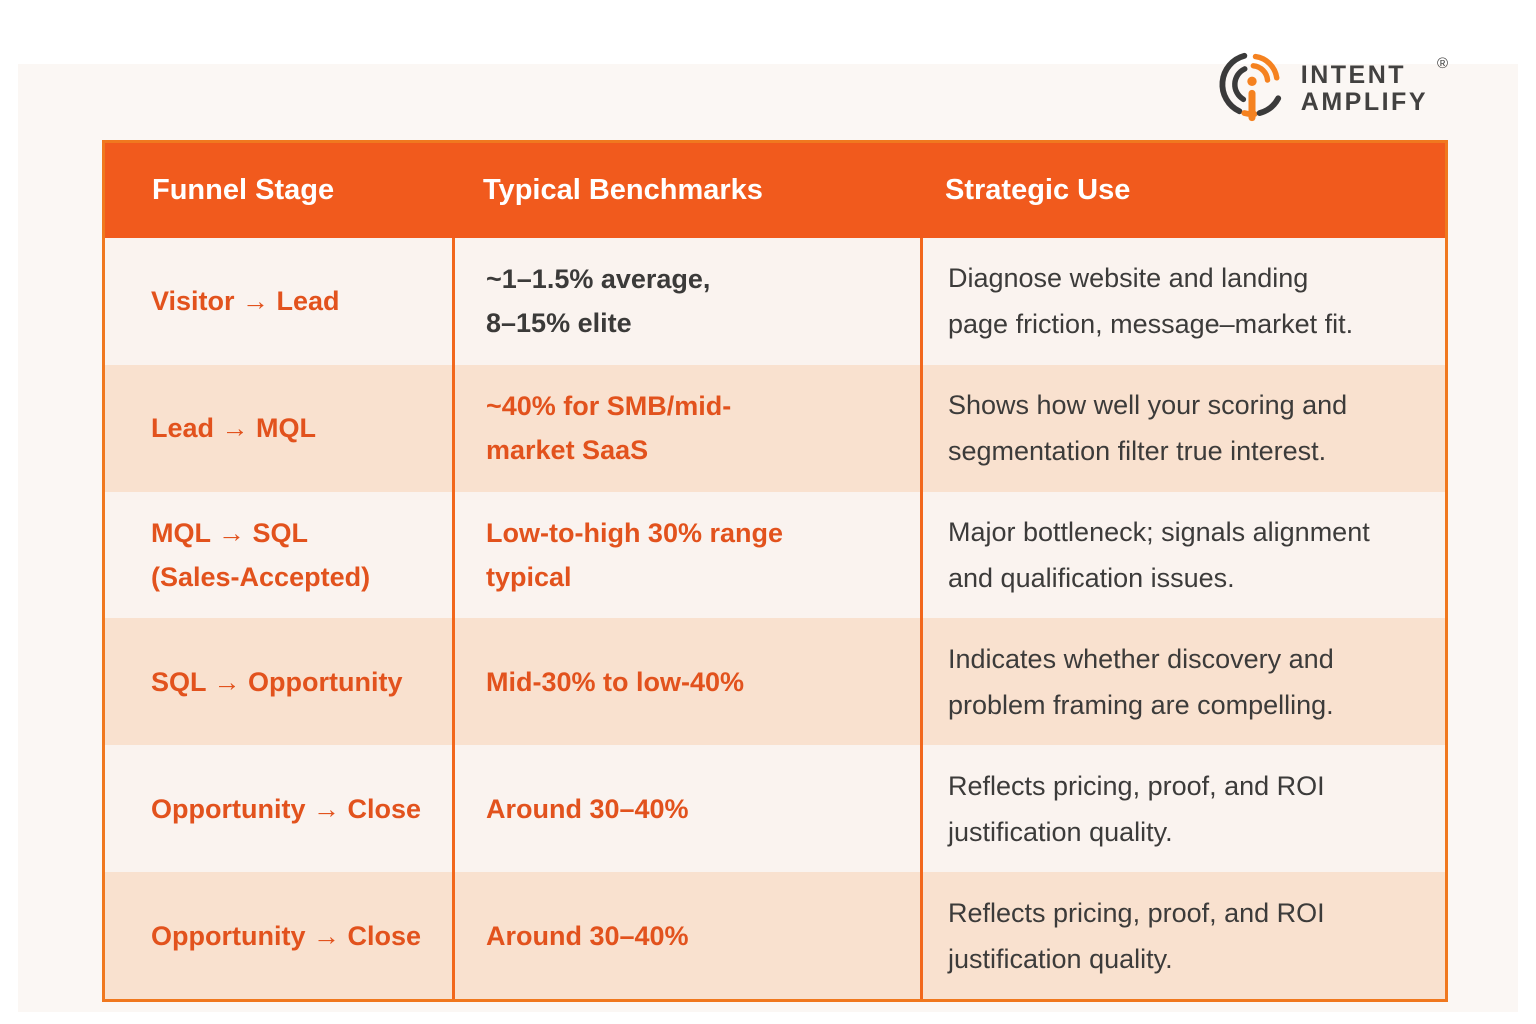 The width and height of the screenshot is (1536, 1024). Describe the element at coordinates (686, 428) in the screenshot. I see `benchmark-cell: ~40% for SMB/mid- market SaaS` at that location.